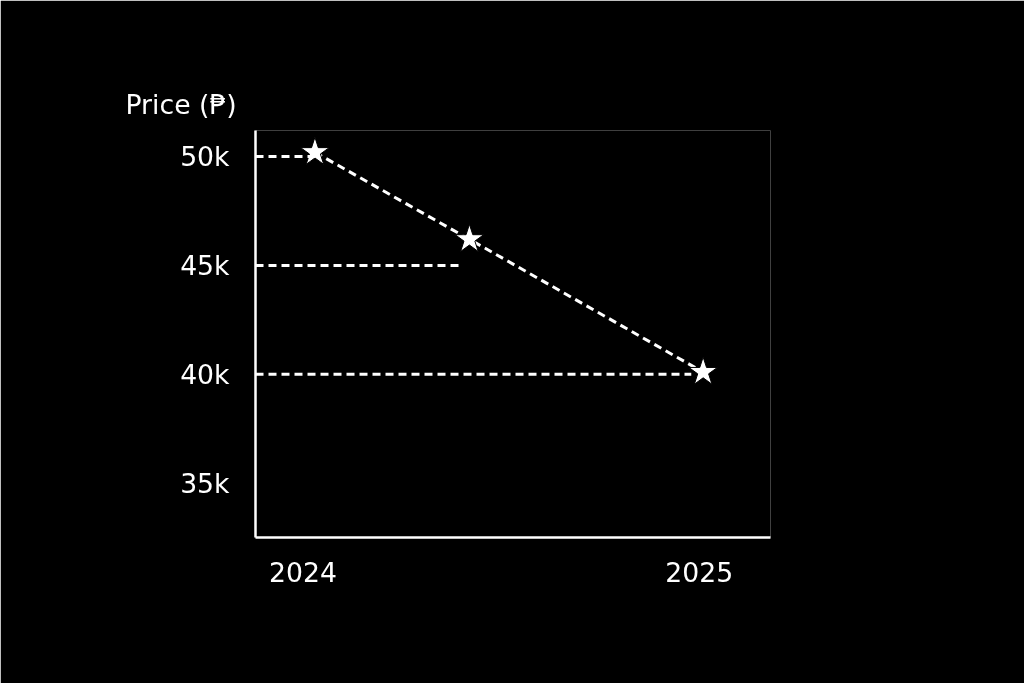 The width and height of the screenshot is (1024, 683). I want to click on x-tick-label: 2025, so click(699, 572).